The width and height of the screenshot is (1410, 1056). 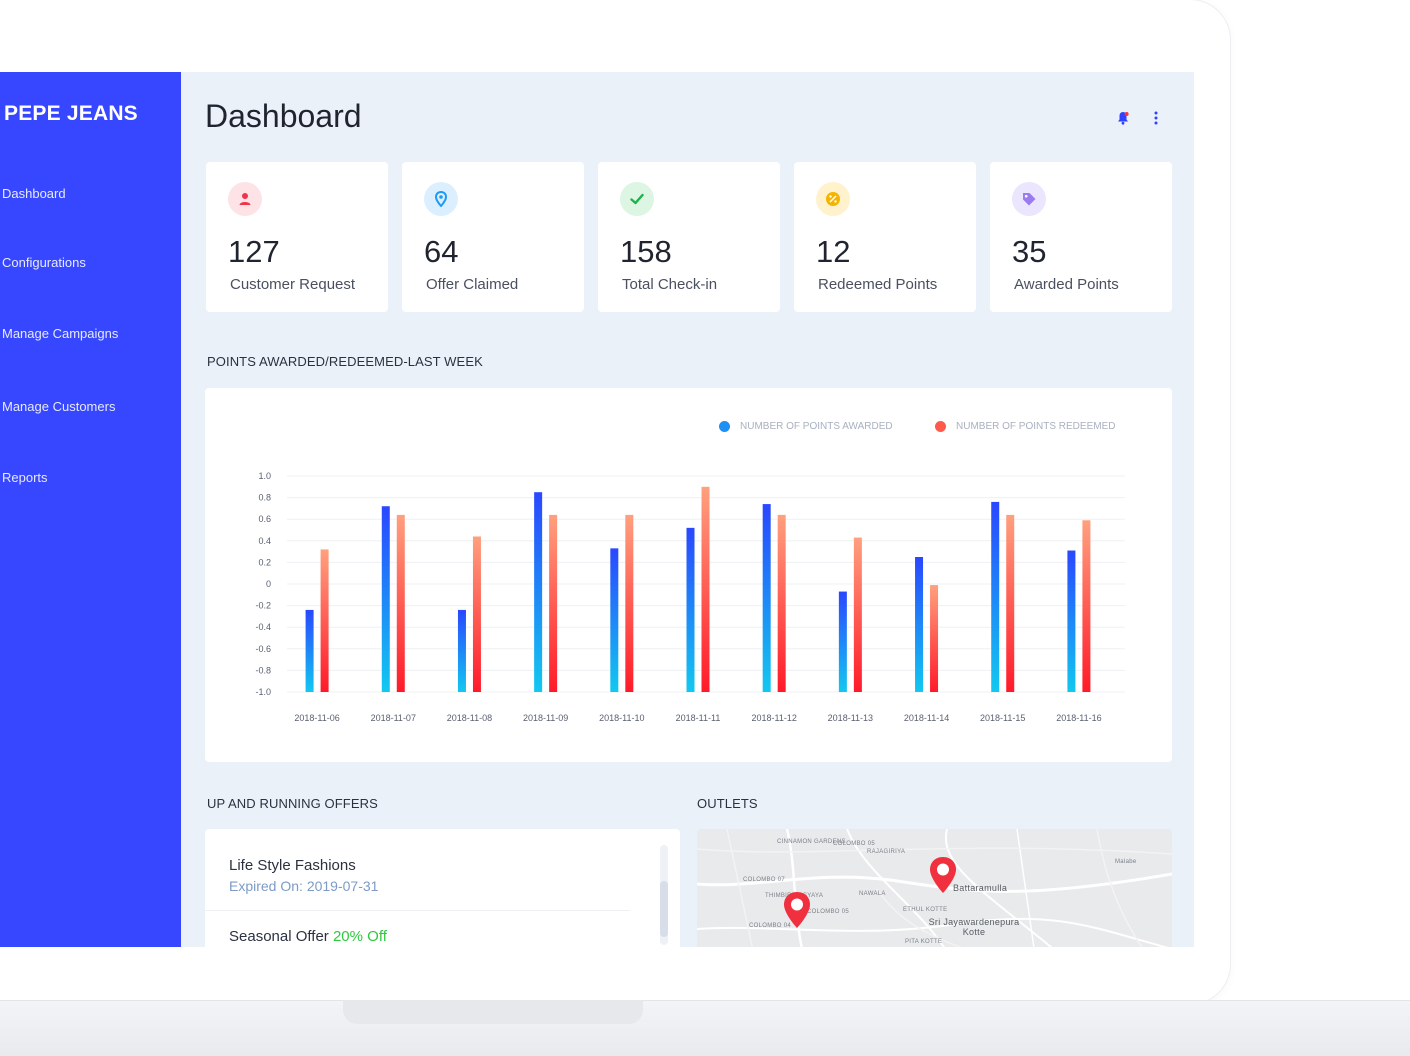 I want to click on check-icon, so click(x=637, y=199).